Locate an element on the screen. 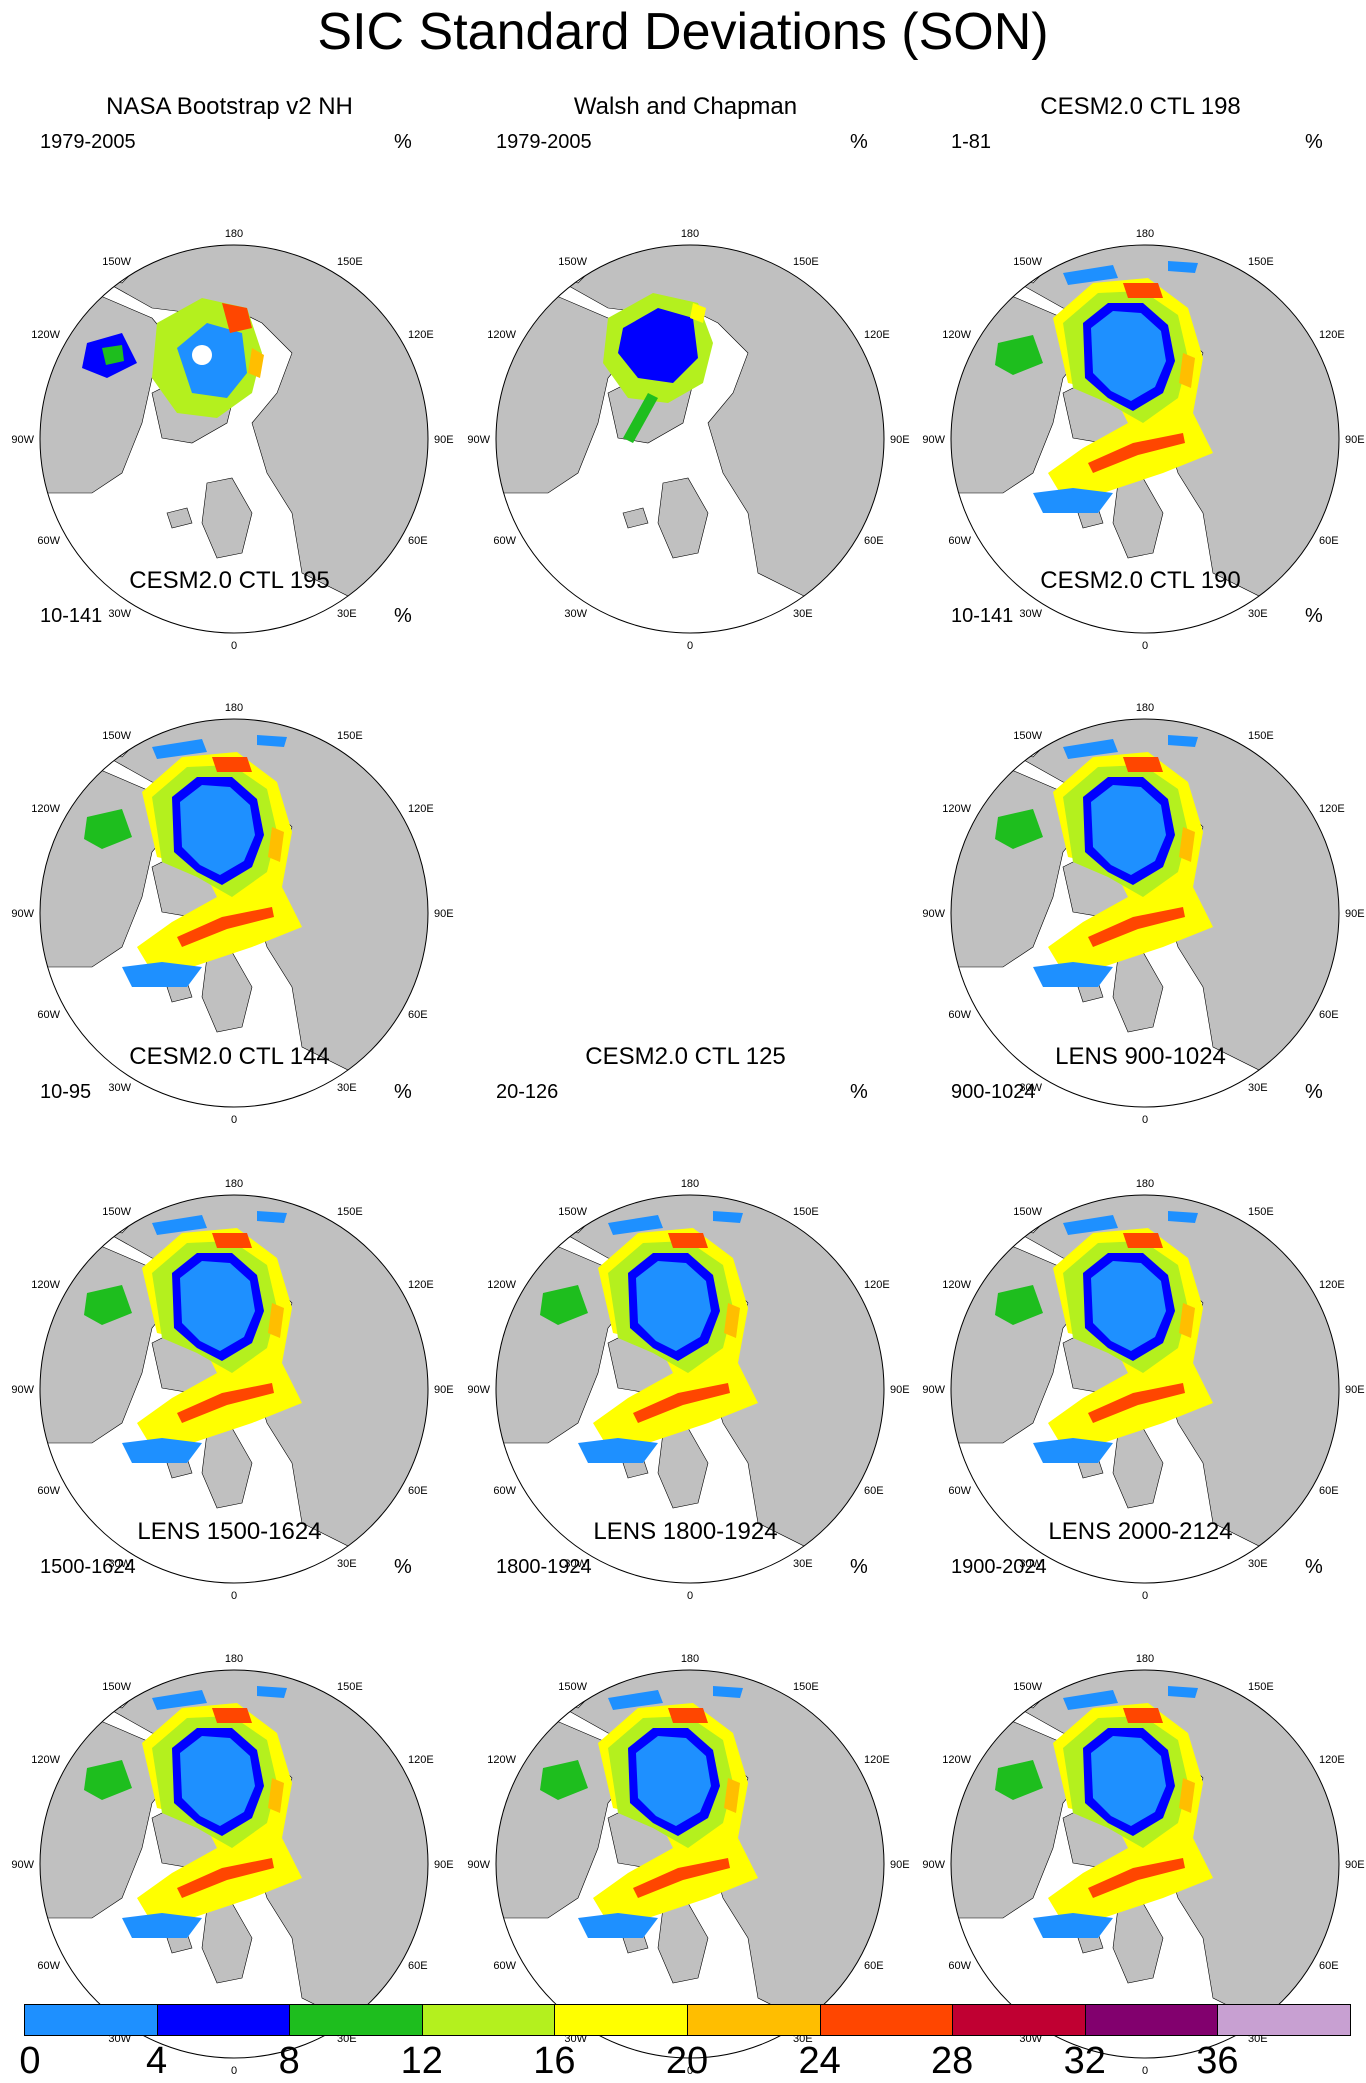 This screenshot has height=2083, width=1366. panel-period: 1-81 is located at coordinates (971, 142).